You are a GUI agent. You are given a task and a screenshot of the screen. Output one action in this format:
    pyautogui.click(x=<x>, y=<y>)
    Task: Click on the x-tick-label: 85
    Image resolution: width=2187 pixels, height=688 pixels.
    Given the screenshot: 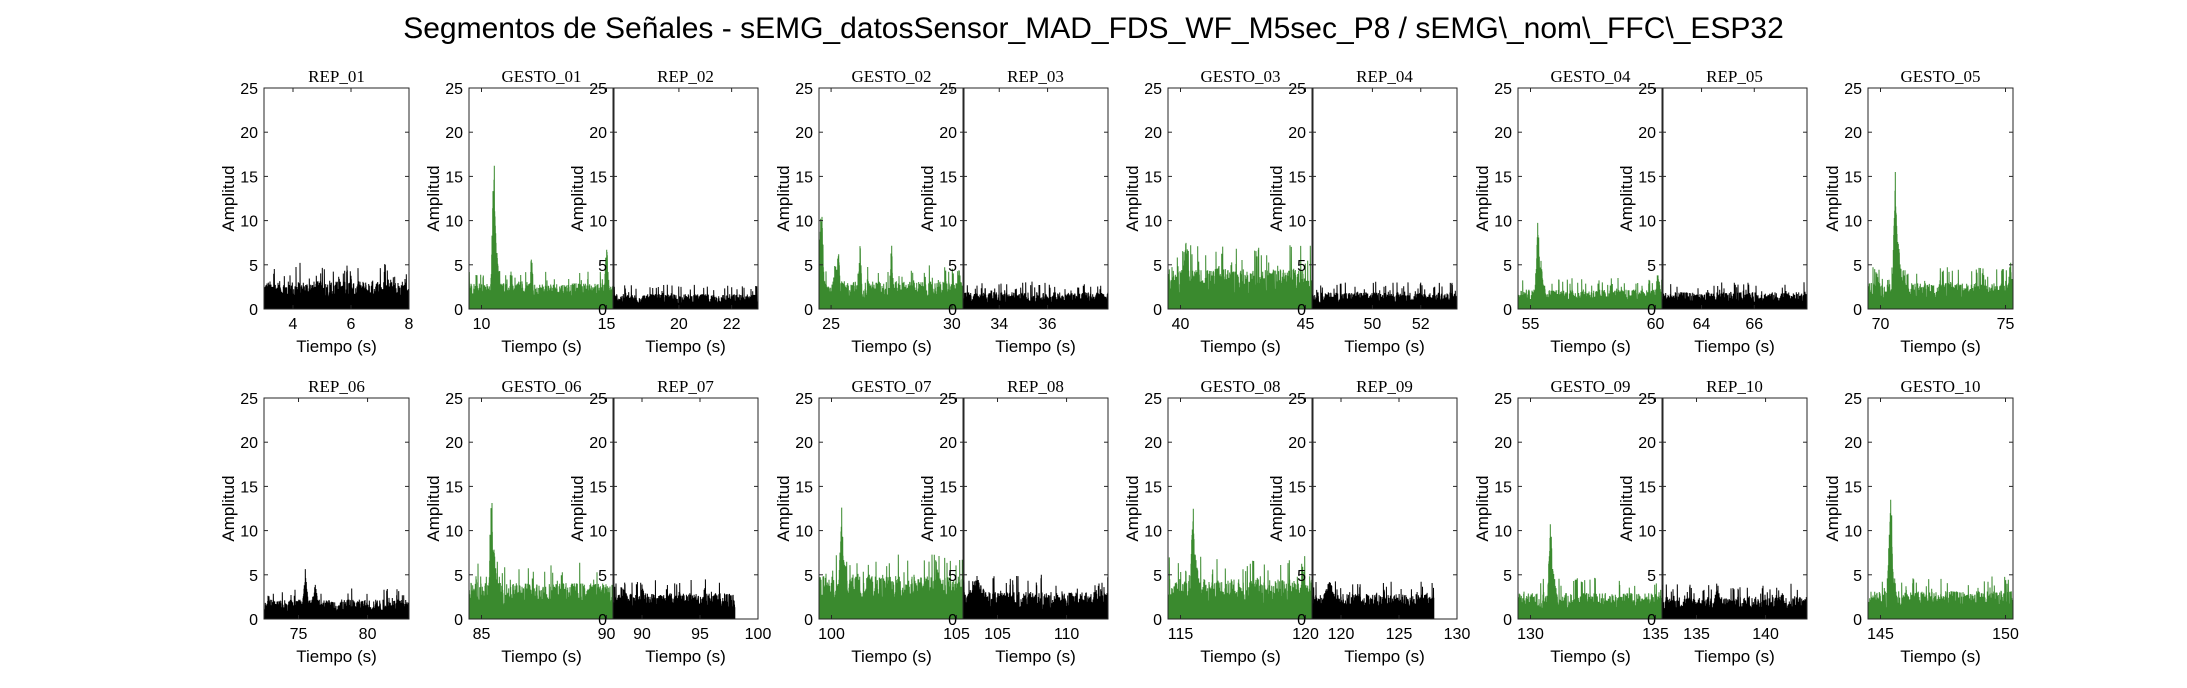 What is the action you would take?
    pyautogui.click(x=482, y=634)
    